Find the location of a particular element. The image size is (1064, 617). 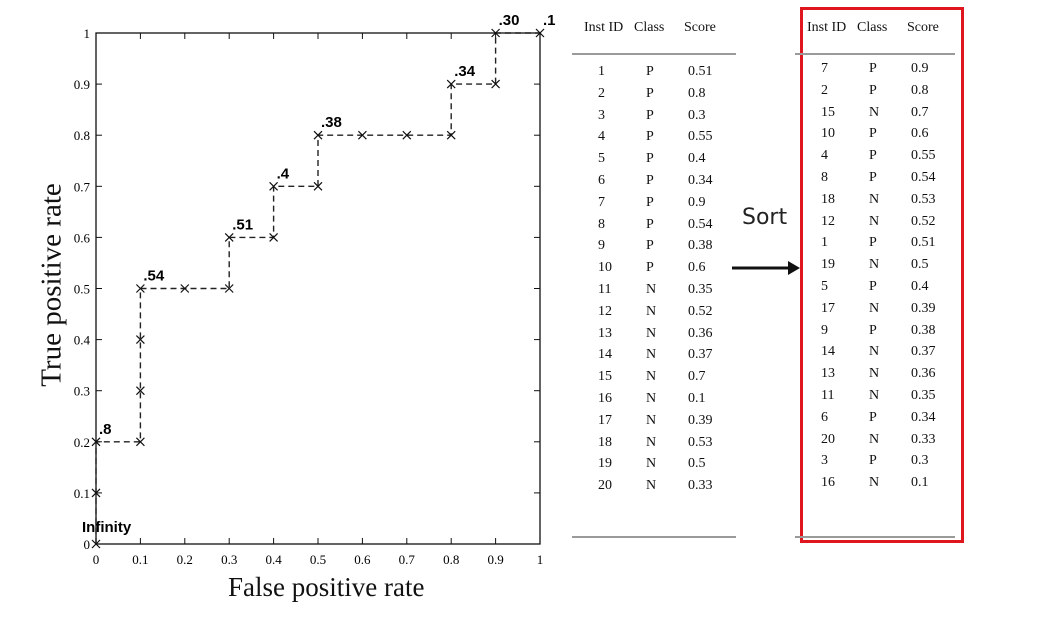

table-cell: 0.4 is located at coordinates (920, 286).